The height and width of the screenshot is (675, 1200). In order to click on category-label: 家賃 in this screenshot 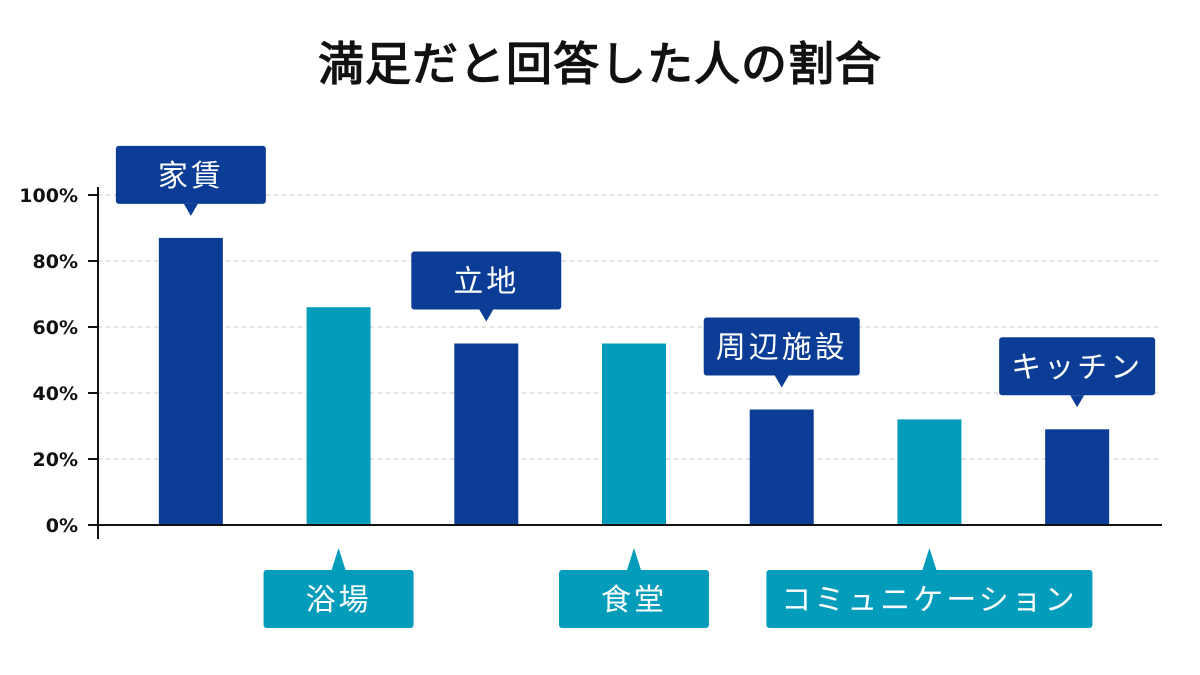, I will do `click(191, 176)`.